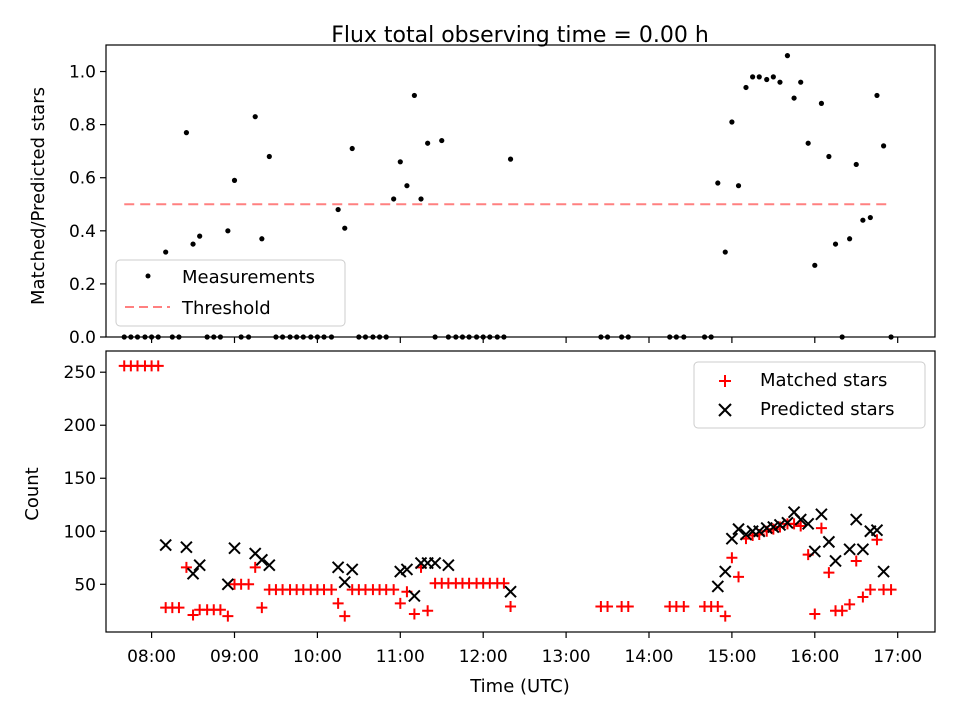 Image resolution: width=960 pixels, height=720 pixels. Describe the element at coordinates (82, 126) in the screenshot. I see `top-y-tick-label: 0.8` at that location.